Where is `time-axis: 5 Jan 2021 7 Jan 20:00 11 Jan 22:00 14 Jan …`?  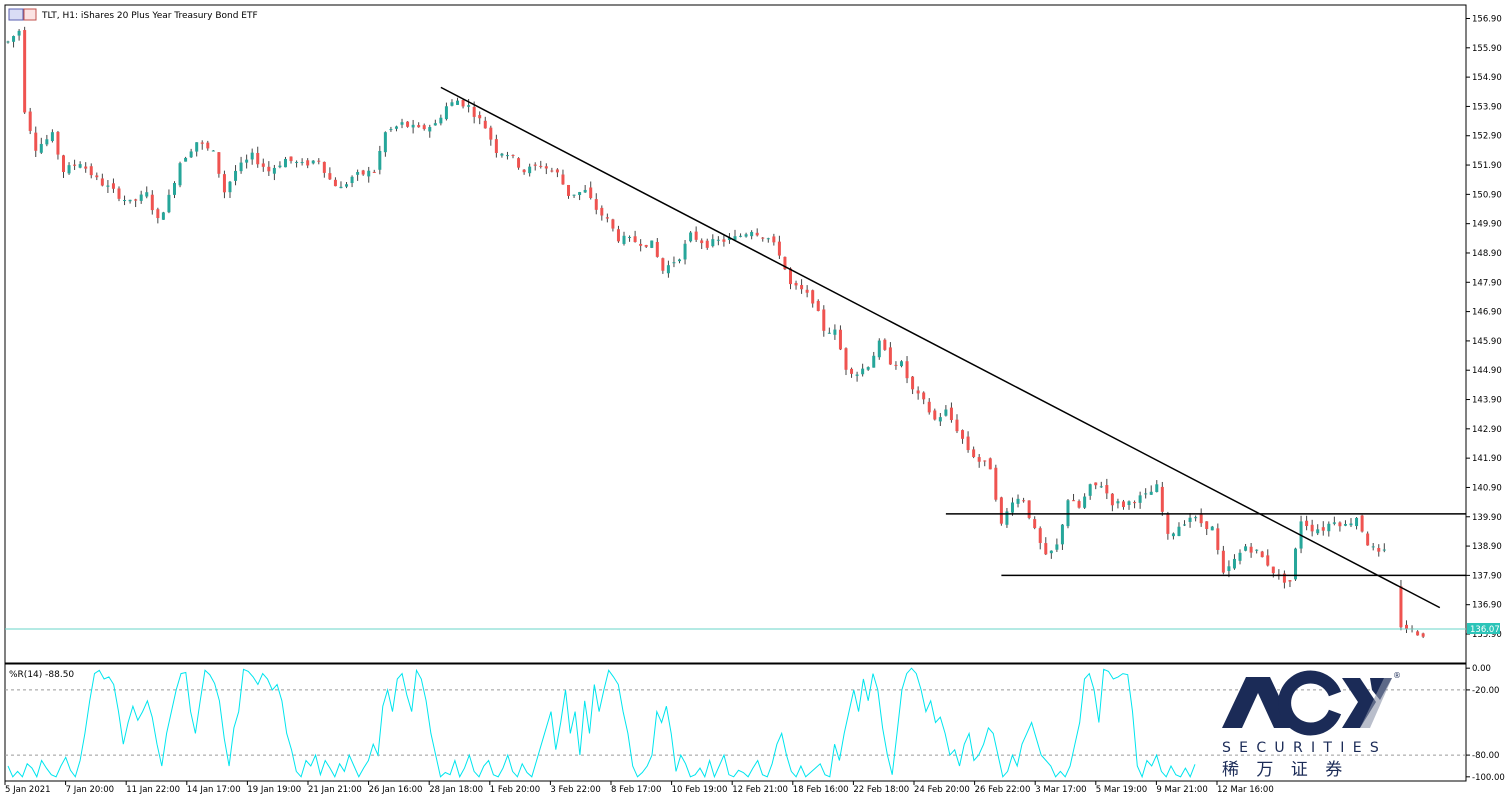
time-axis: 5 Jan 2021 7 Jan 20:00 11 Jan 22:00 14 Jan … is located at coordinates (639, 788).